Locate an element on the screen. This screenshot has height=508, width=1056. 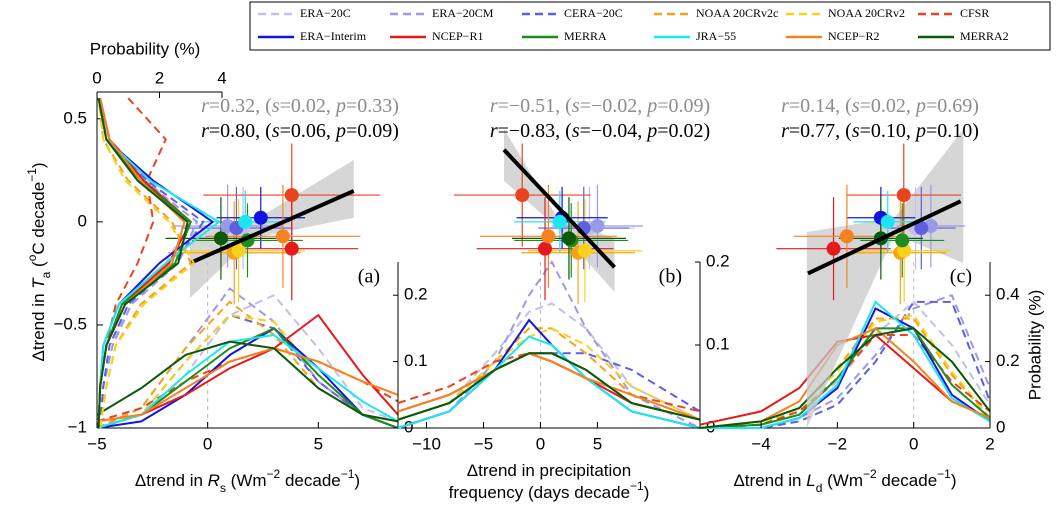
label-part: o is located at coordinates (32, 257).